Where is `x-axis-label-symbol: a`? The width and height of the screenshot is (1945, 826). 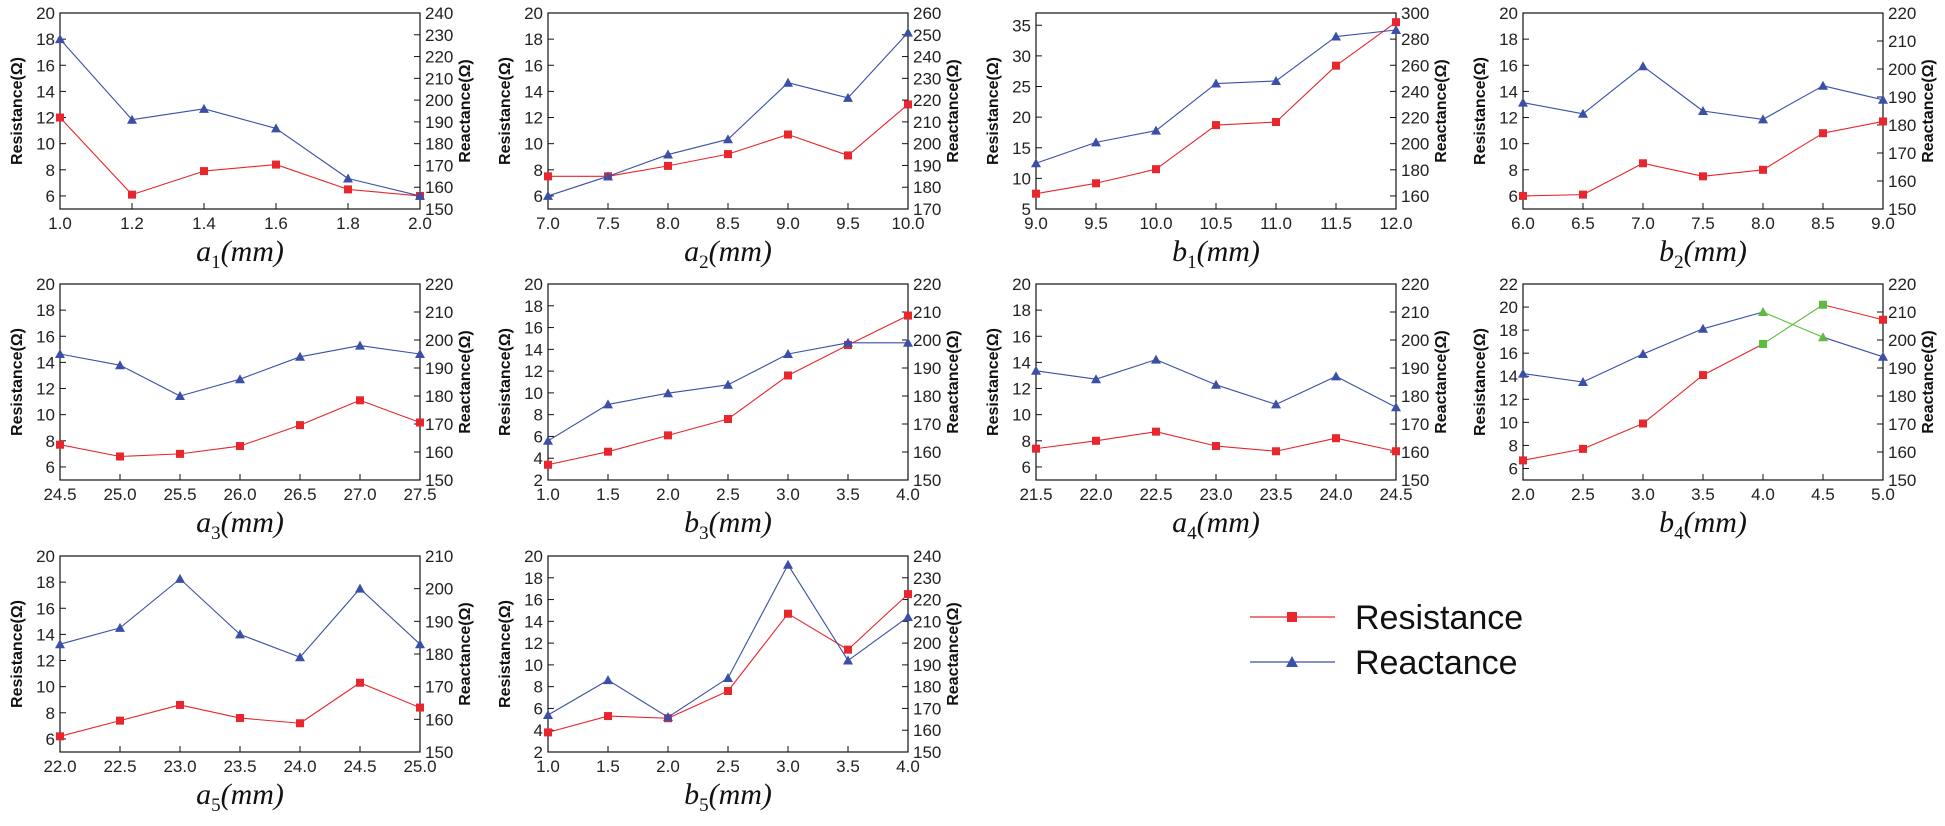 x-axis-label-symbol: a is located at coordinates (203, 251).